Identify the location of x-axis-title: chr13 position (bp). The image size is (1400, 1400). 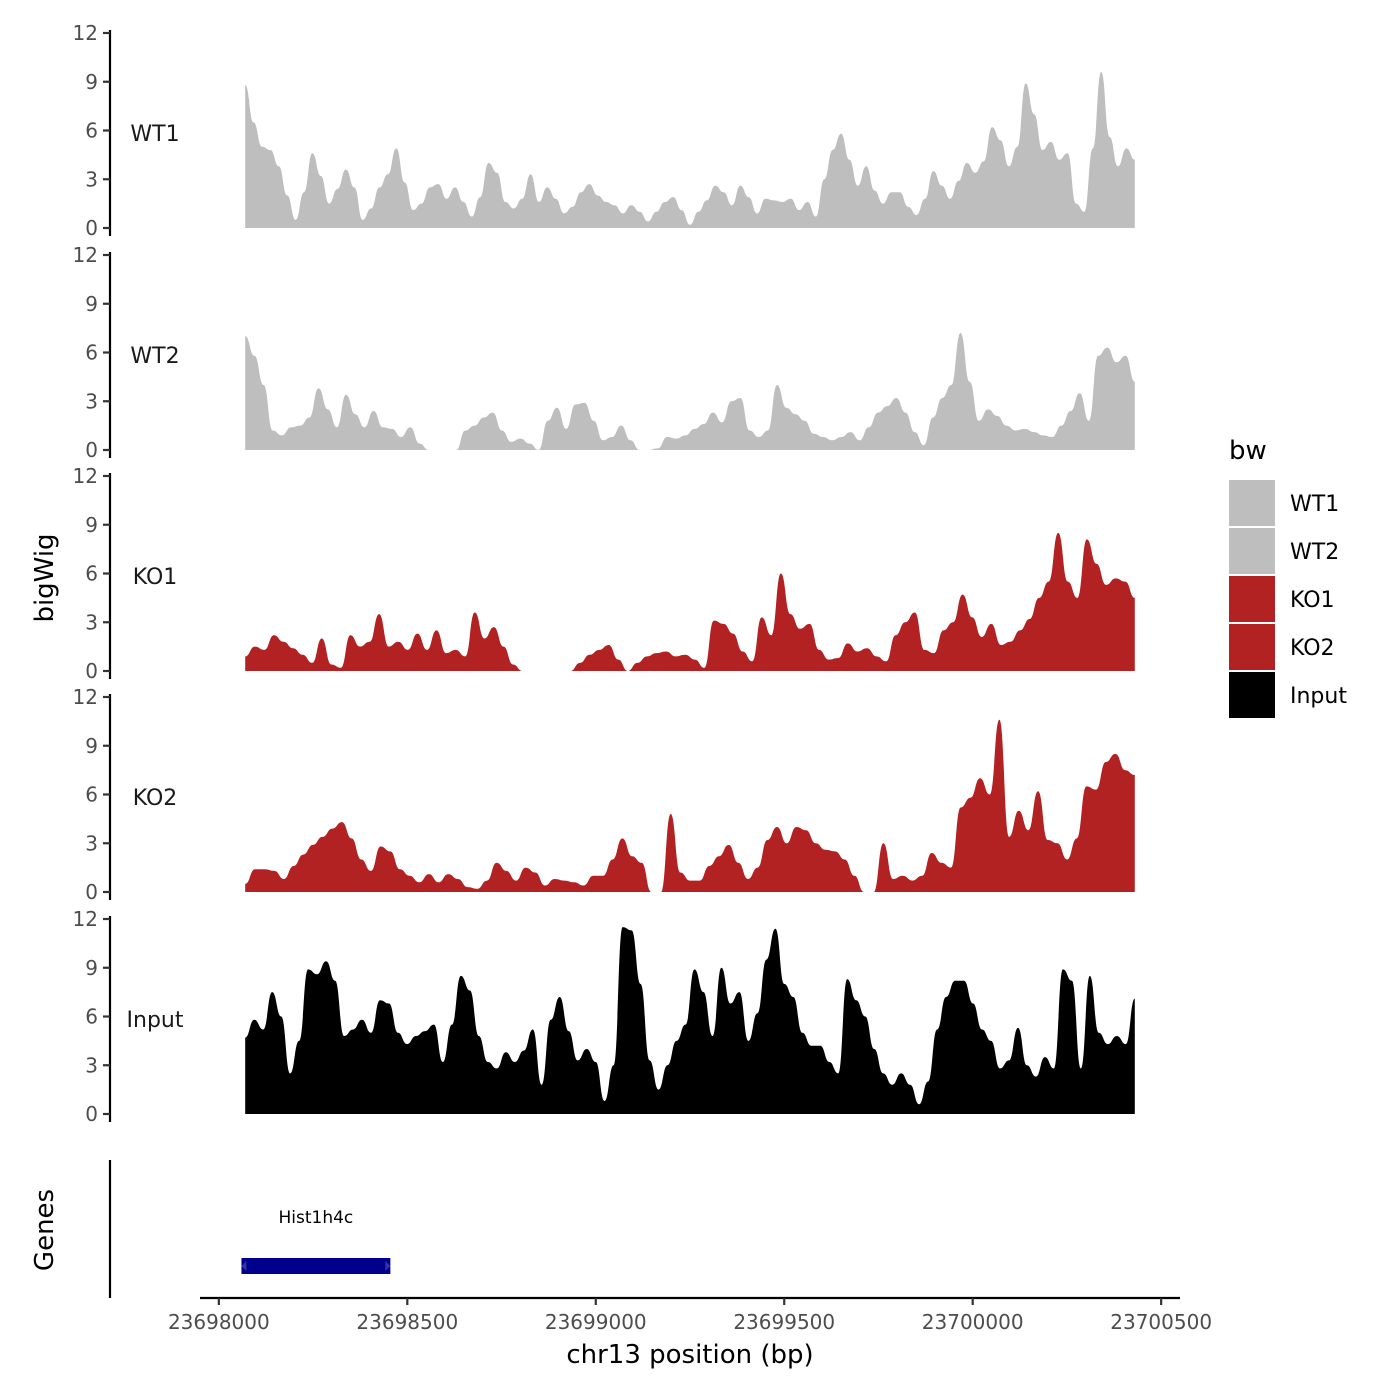
(689, 1355).